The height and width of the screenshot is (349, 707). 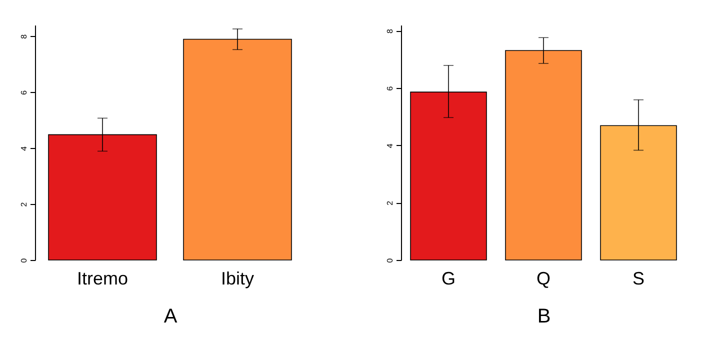 I want to click on x-tick-label: G, so click(x=448, y=278).